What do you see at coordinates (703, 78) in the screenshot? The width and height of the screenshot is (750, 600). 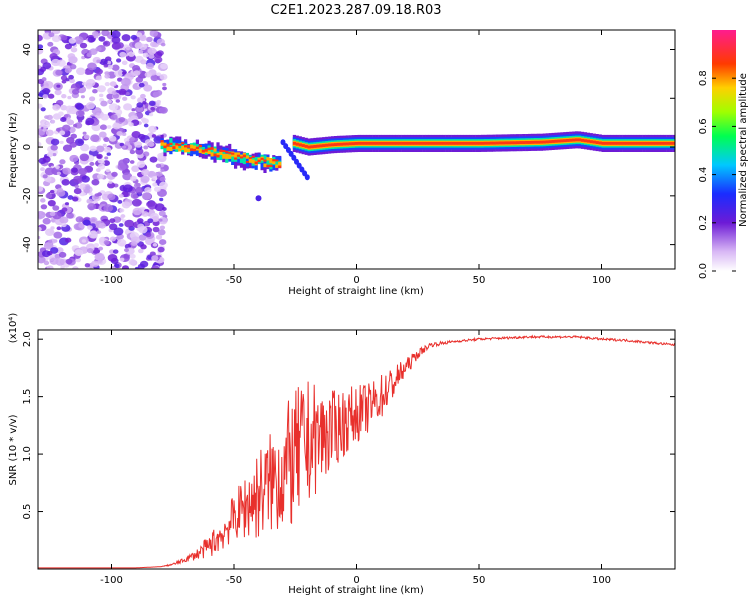 I see `colorbar-tick-label: 0.8` at bounding box center [703, 78].